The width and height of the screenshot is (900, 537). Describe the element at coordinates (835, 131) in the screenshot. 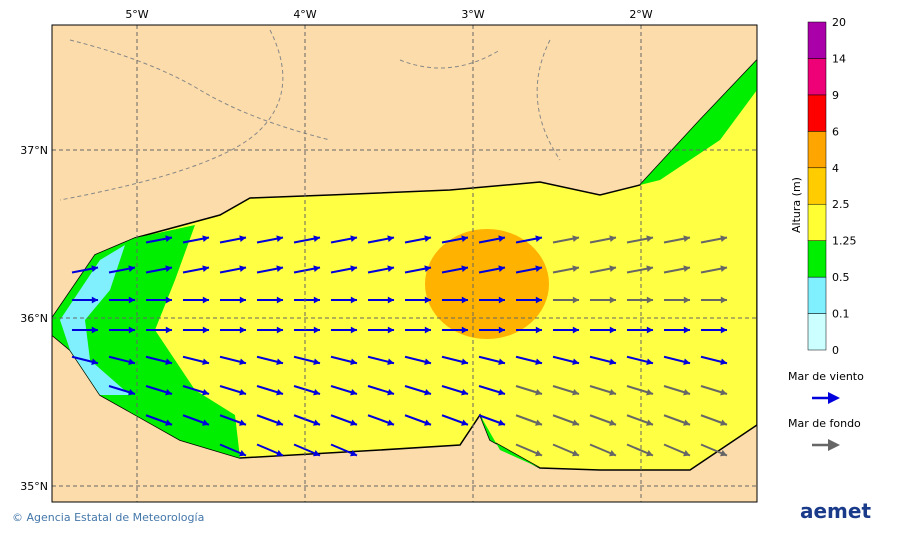

I see `colorbar-label: 6` at that location.